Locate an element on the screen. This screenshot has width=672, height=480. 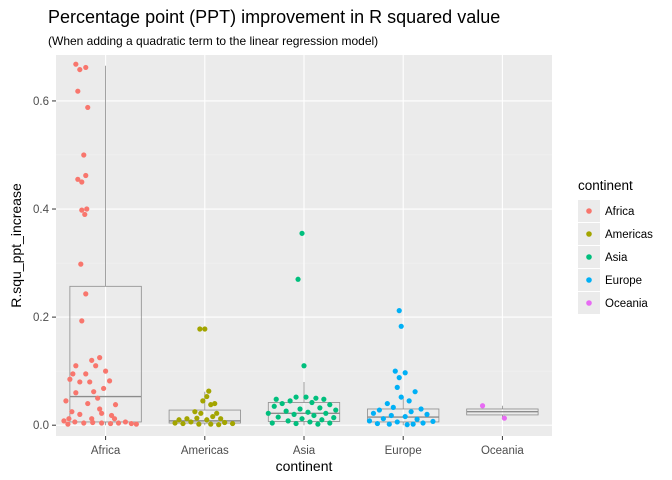
x-tick-label: Europe is located at coordinates (403, 451).